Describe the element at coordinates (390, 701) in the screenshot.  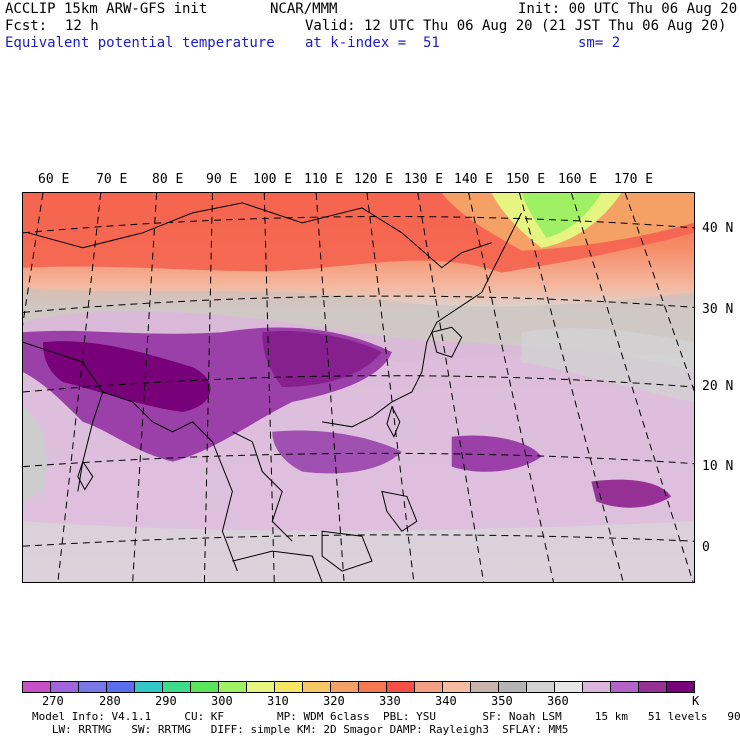
I see `colorbar-label: 330` at that location.